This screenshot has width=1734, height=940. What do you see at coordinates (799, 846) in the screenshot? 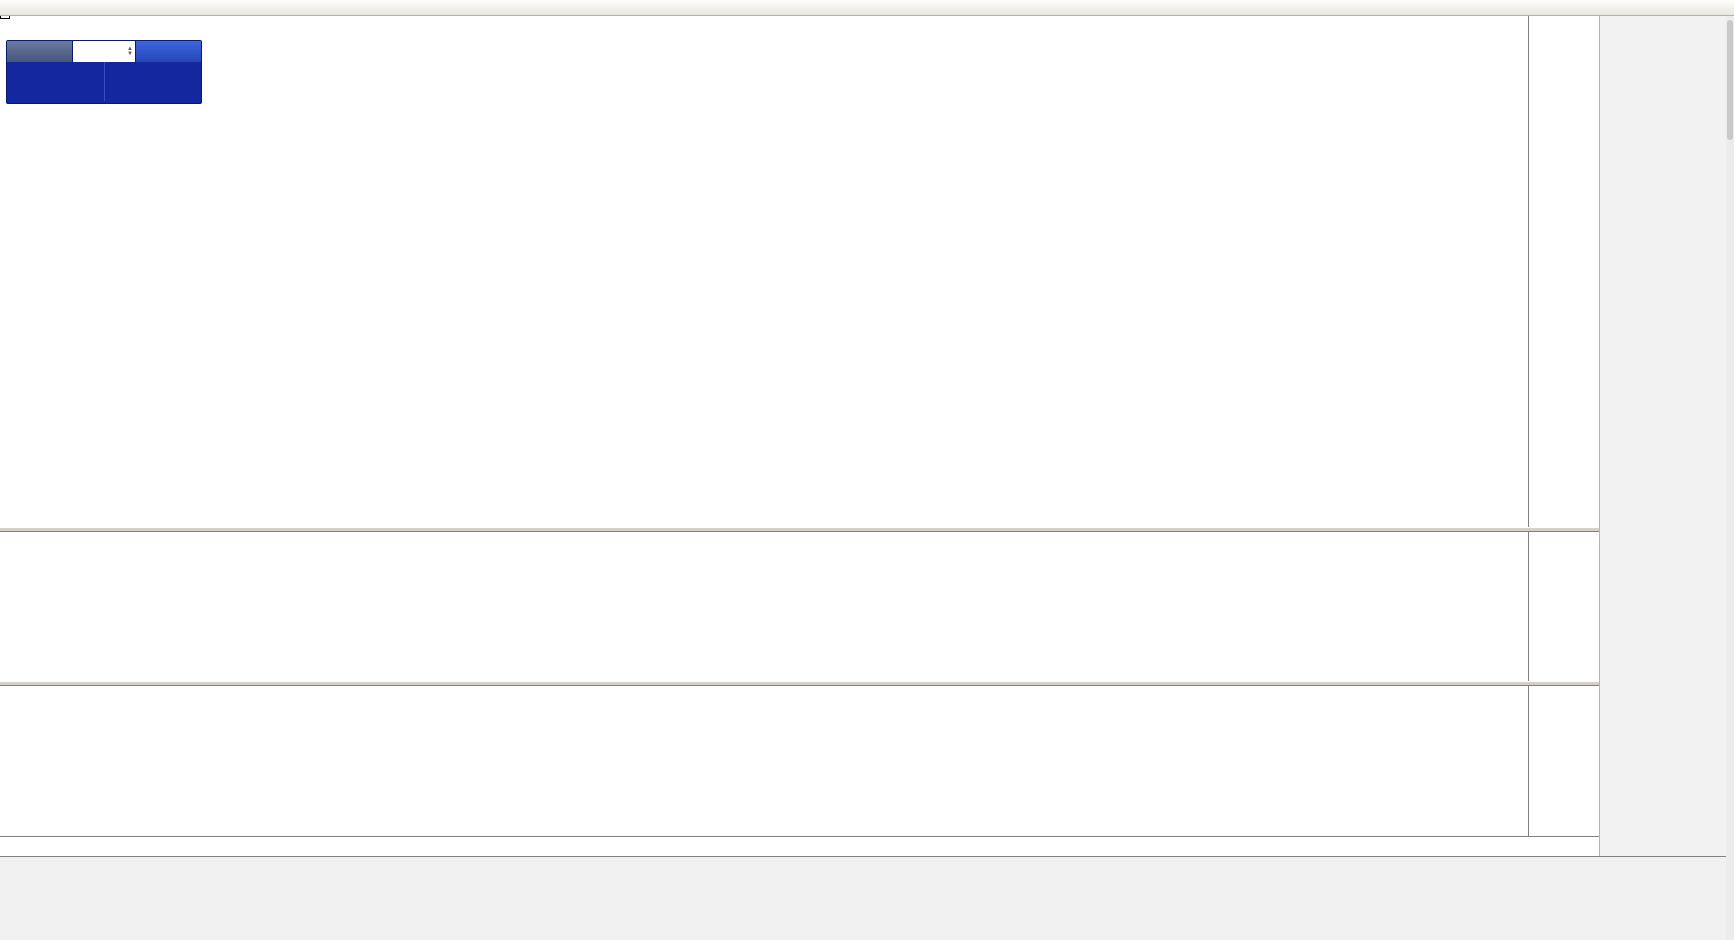
I see `time-axis` at bounding box center [799, 846].